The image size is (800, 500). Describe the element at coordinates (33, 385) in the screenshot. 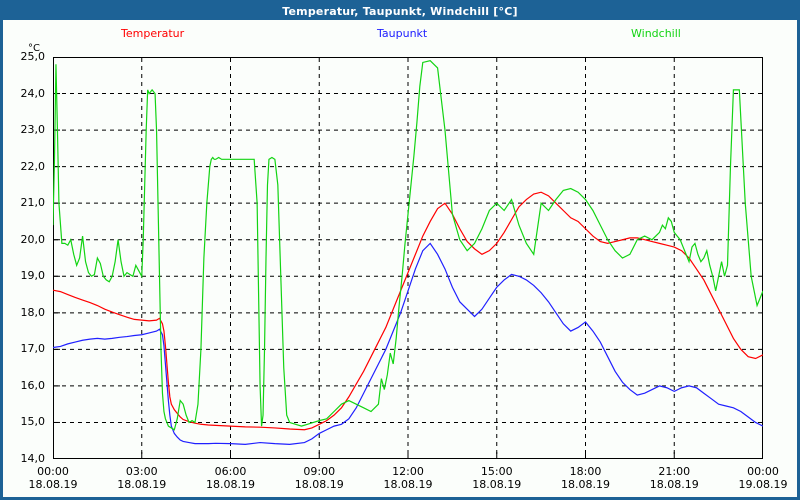

I see `y-axis-tick-label: 16,0` at that location.